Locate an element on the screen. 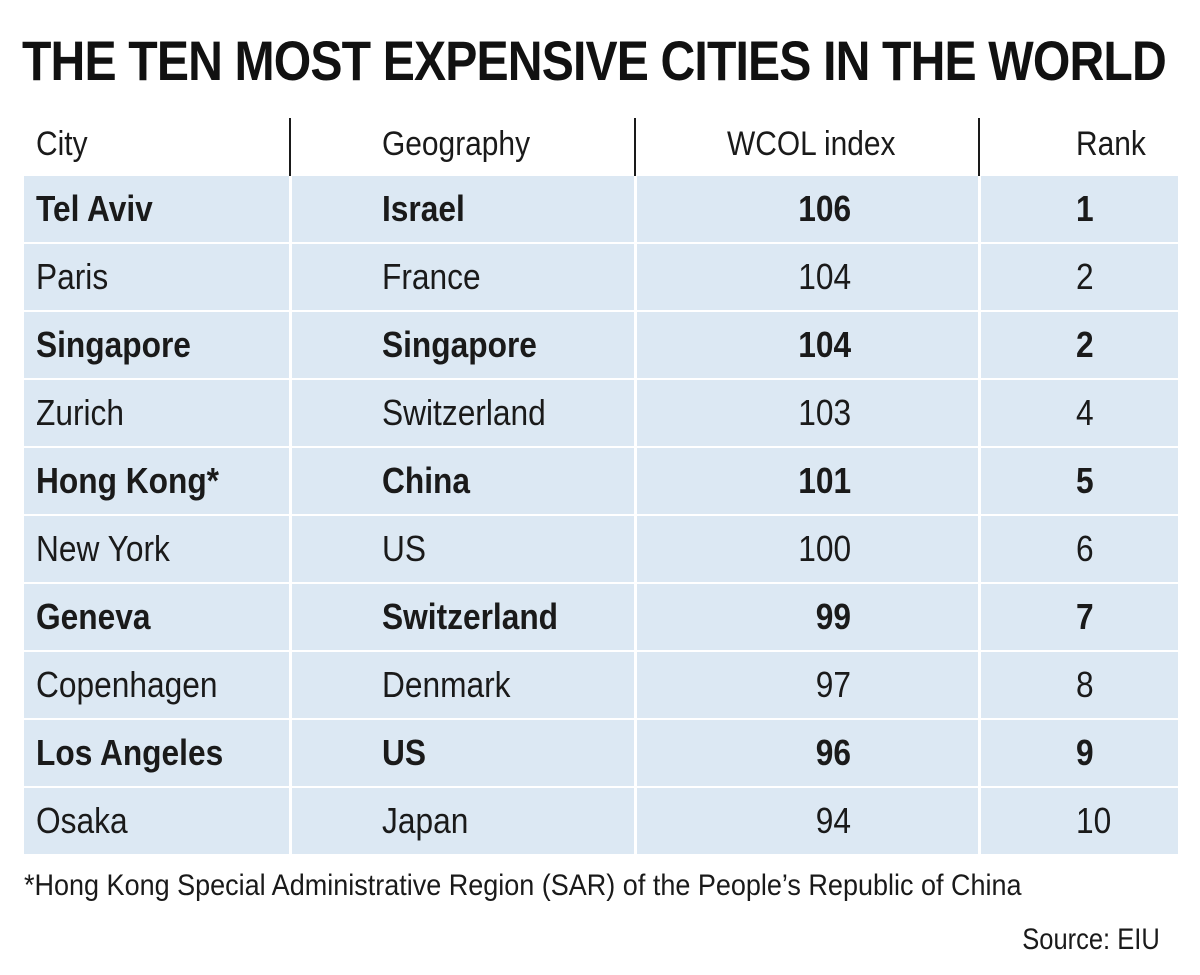  cell-wcol-index-text: 101 is located at coordinates (824, 480).